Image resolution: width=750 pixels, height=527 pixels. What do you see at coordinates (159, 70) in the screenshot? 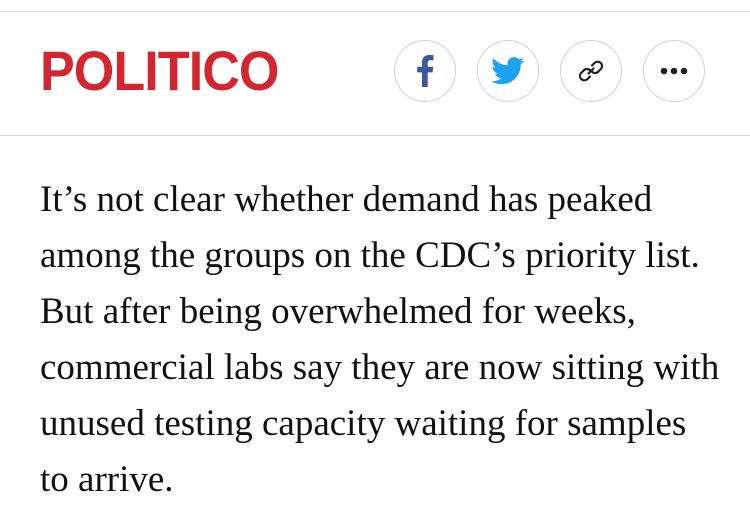
I see `politico-logo: POLITICO` at bounding box center [159, 70].